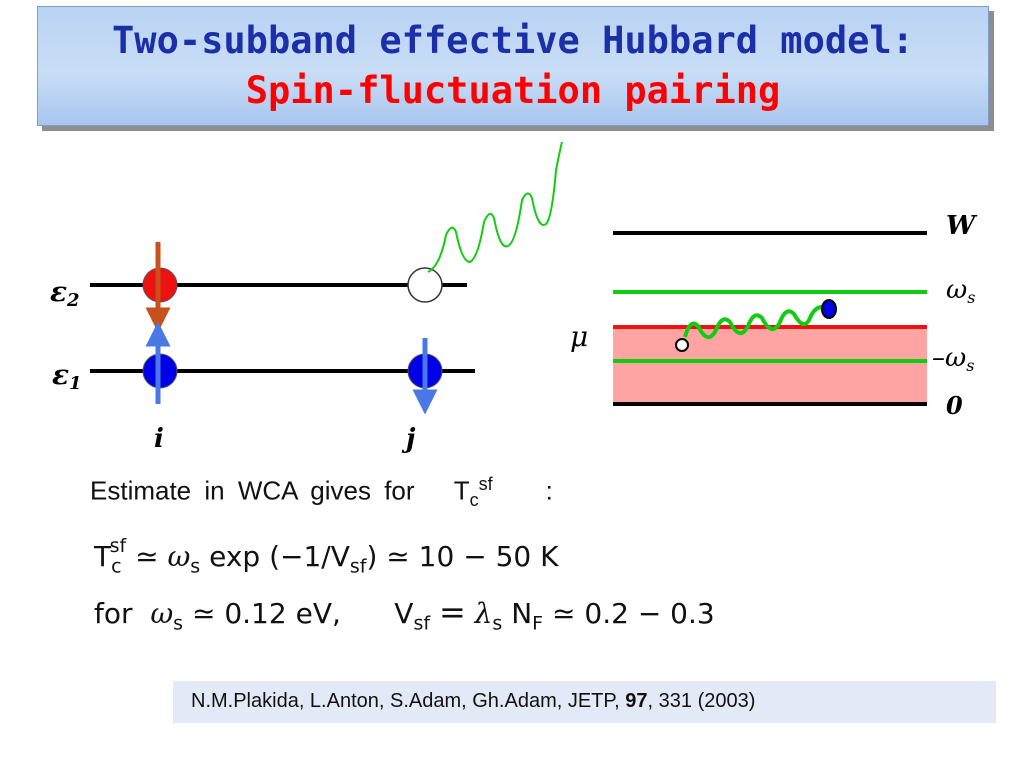  Describe the element at coordinates (579, 336) in the screenshot. I see `label-mu: μ` at that location.